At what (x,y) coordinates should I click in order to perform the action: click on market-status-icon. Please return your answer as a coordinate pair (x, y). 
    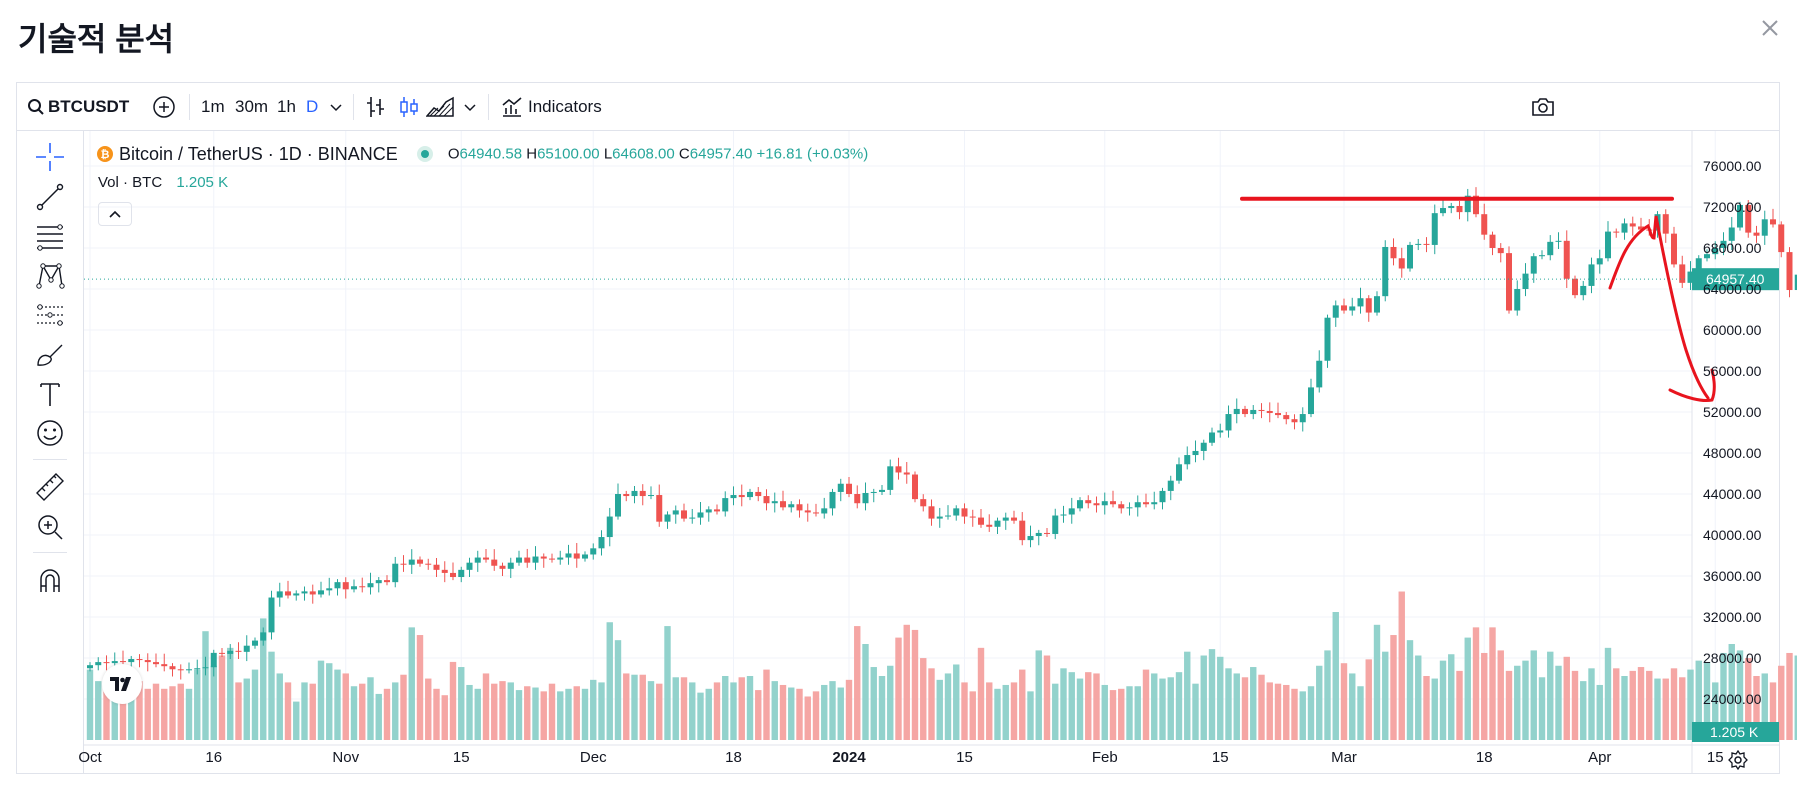
    Looking at the image, I should click on (424, 154).